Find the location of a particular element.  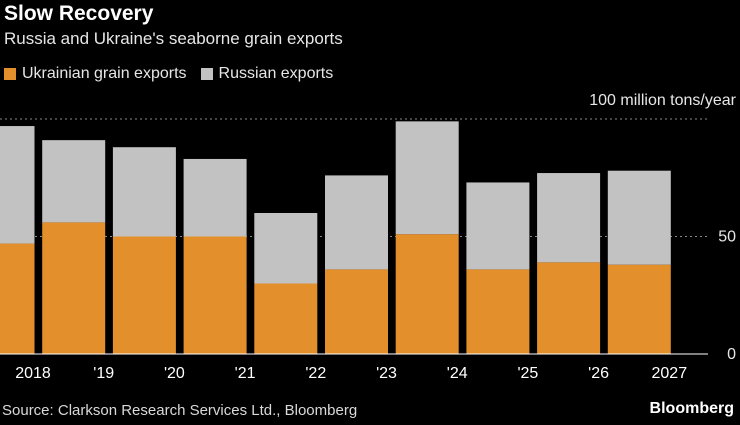

legend: Ukrainian grain exports Russian exports is located at coordinates (175, 74).